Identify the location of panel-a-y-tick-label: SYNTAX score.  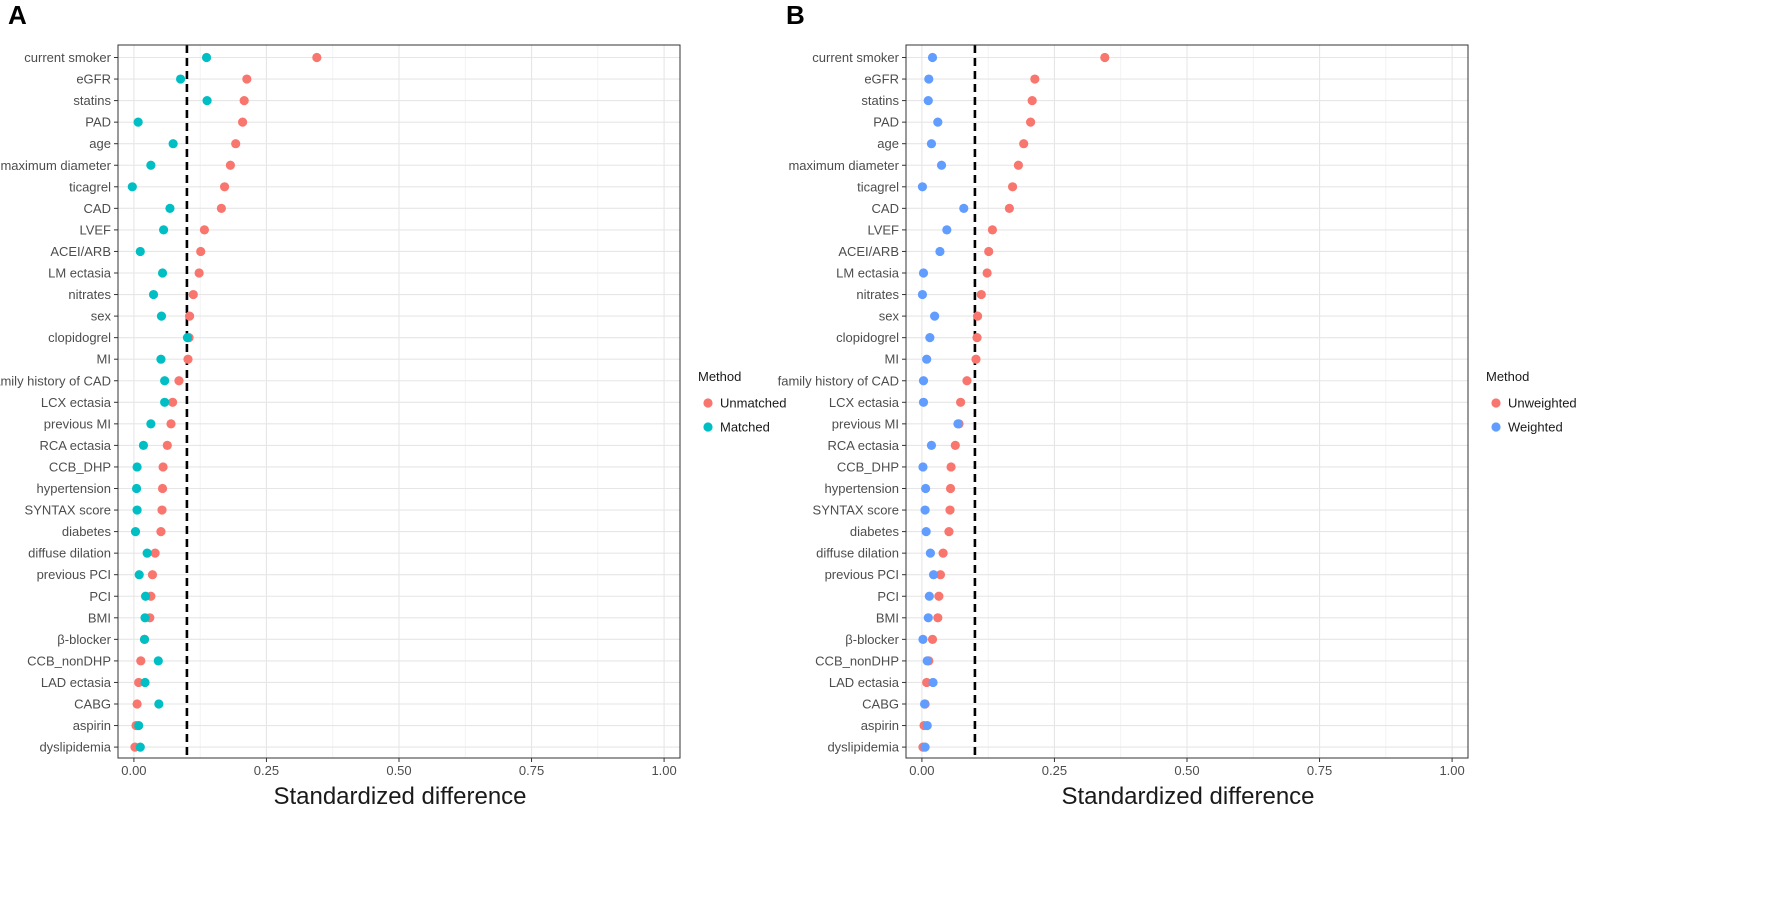
(68, 510).